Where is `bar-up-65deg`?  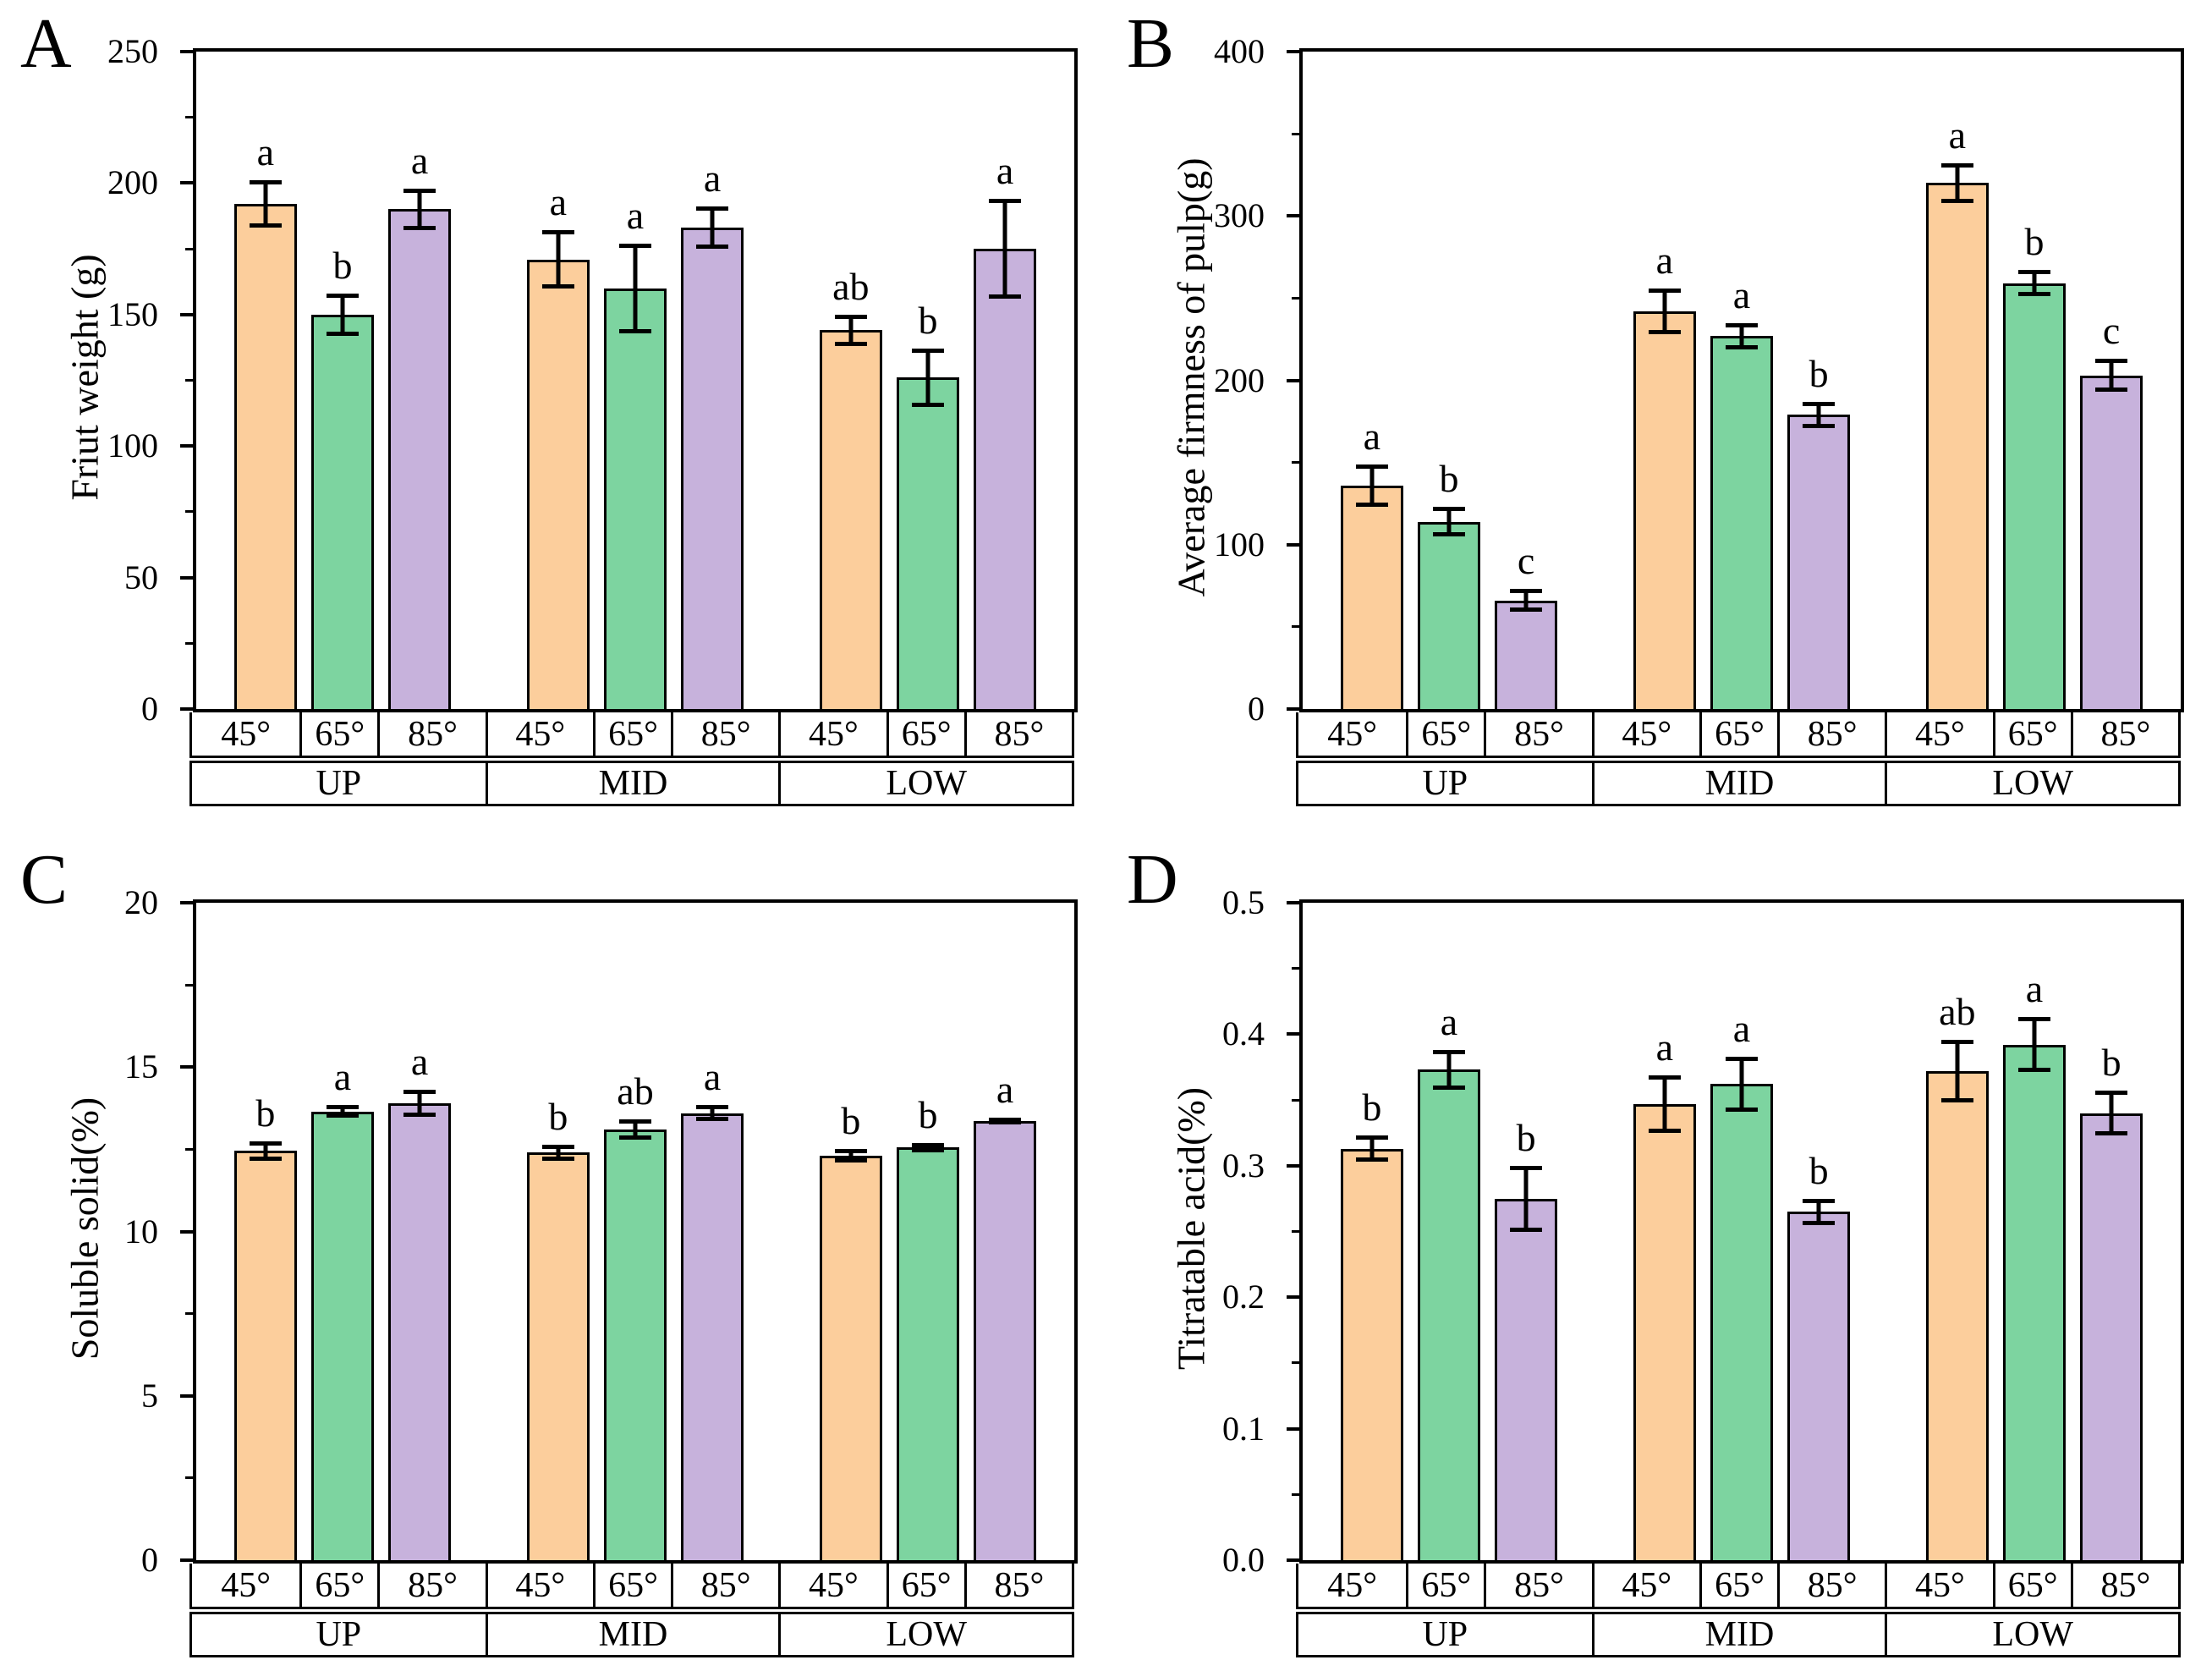 bar-up-65deg is located at coordinates (342, 511).